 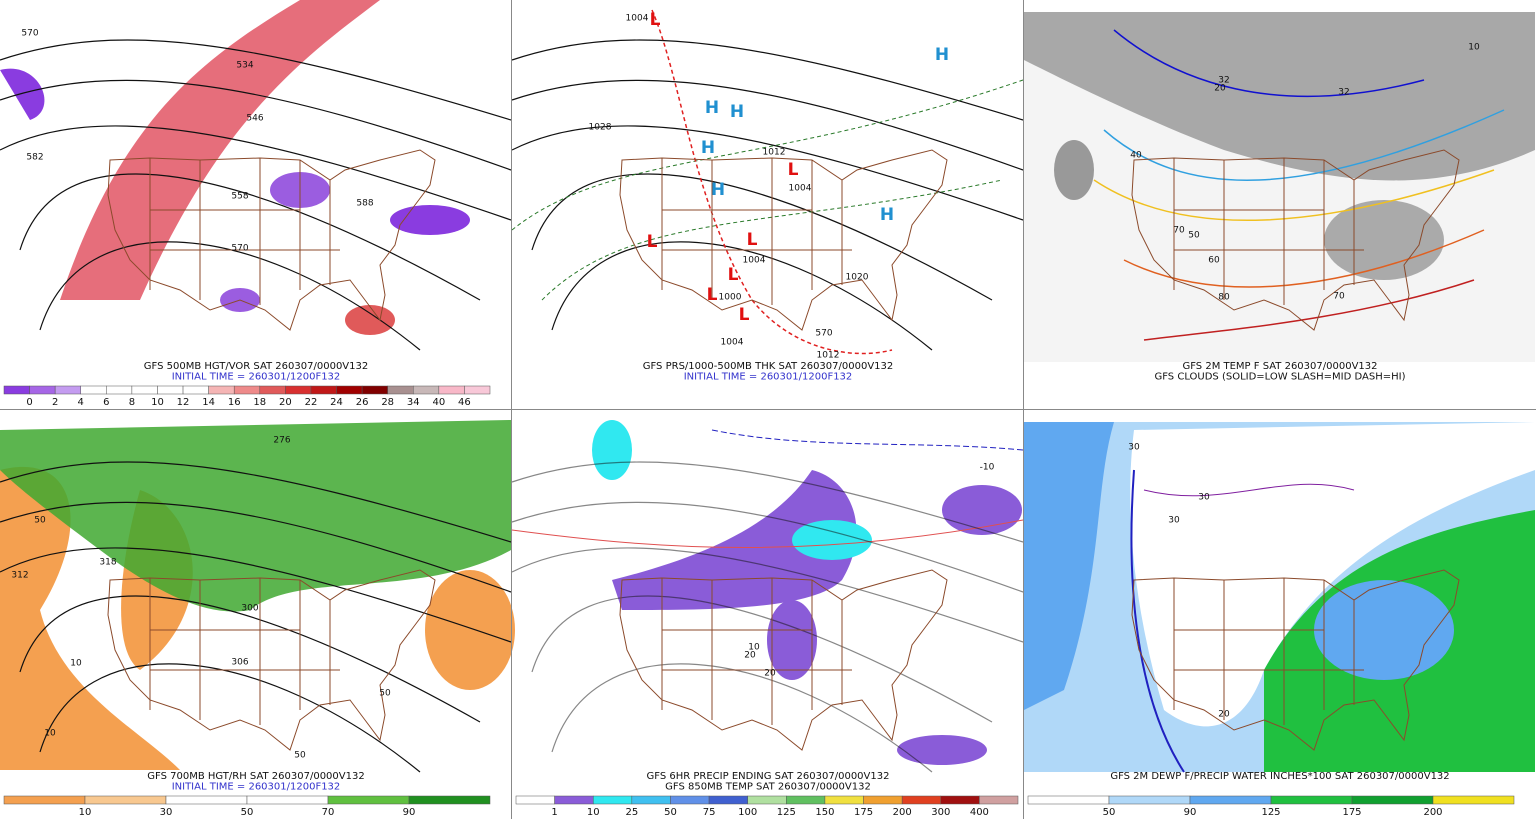 I want to click on map-label: 70, so click(x=1179, y=231).